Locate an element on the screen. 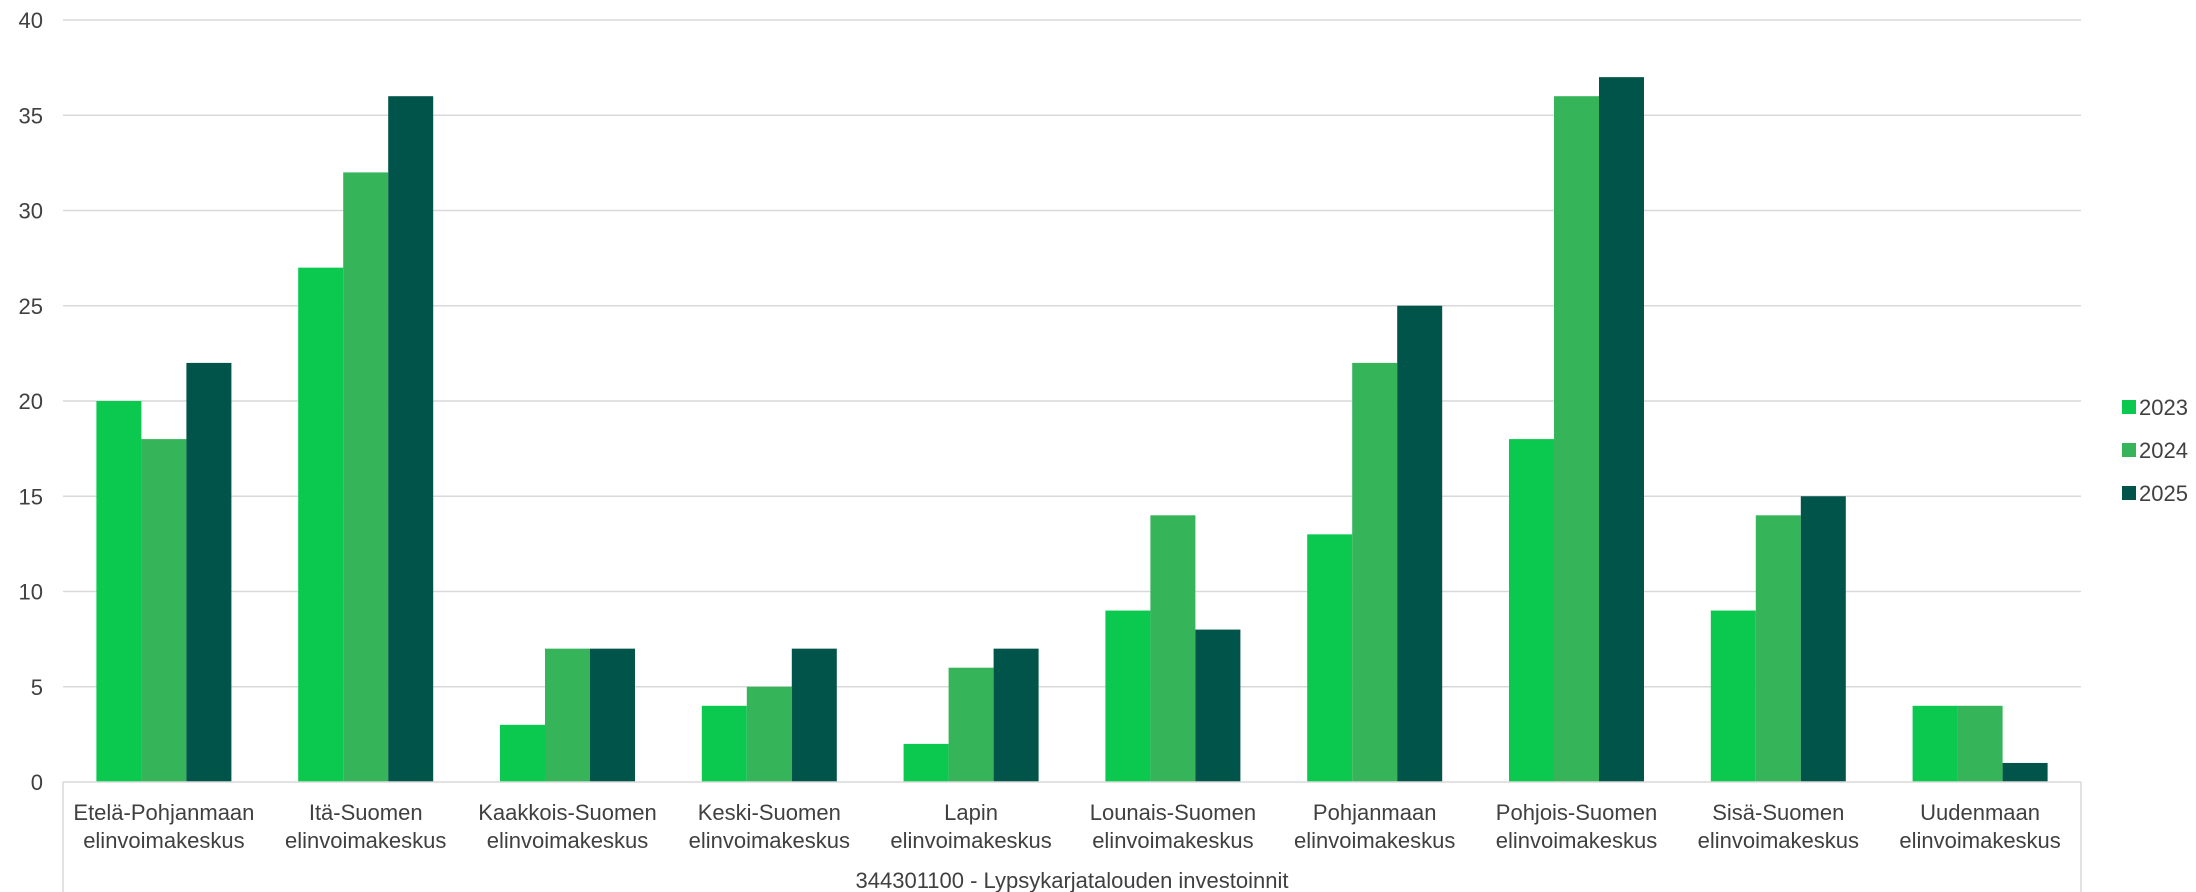 The height and width of the screenshot is (892, 2196). legend-swatch-2023 is located at coordinates (2129, 407).